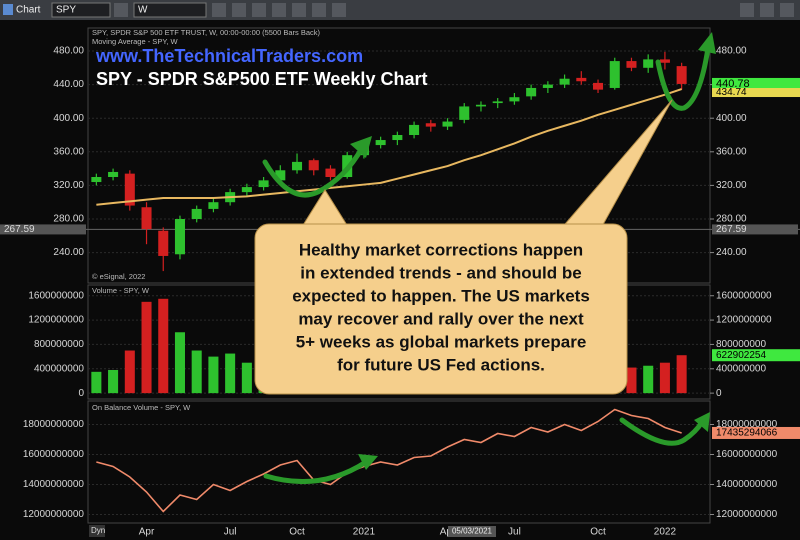 This screenshot has height=540, width=800. Describe the element at coordinates (441, 341) in the screenshot. I see `callout-line: 5+ weeks as global markets prepare` at that location.